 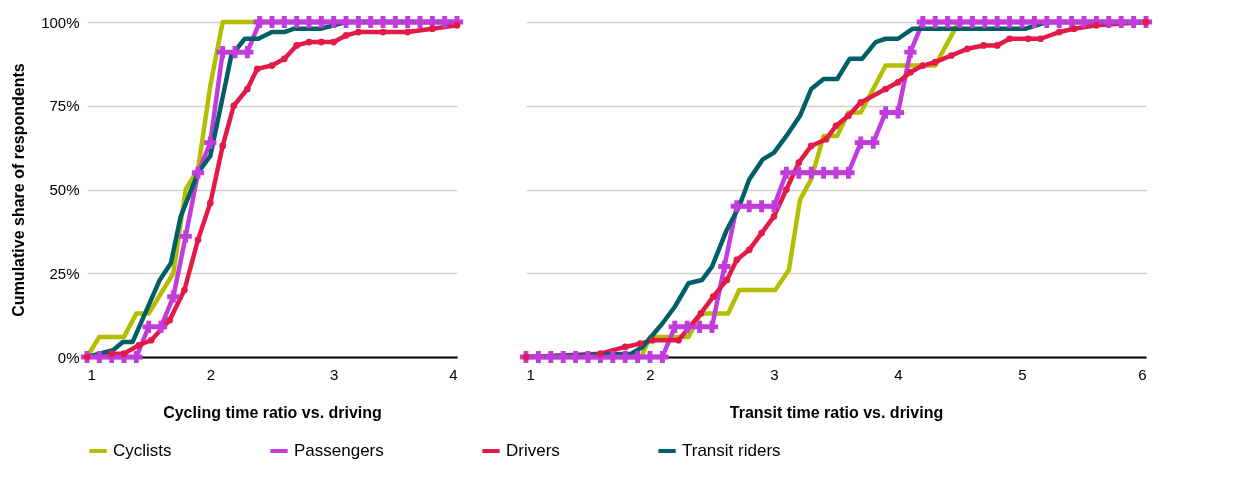 What do you see at coordinates (898, 374) in the screenshot?
I see `x-tick-label: 4` at bounding box center [898, 374].